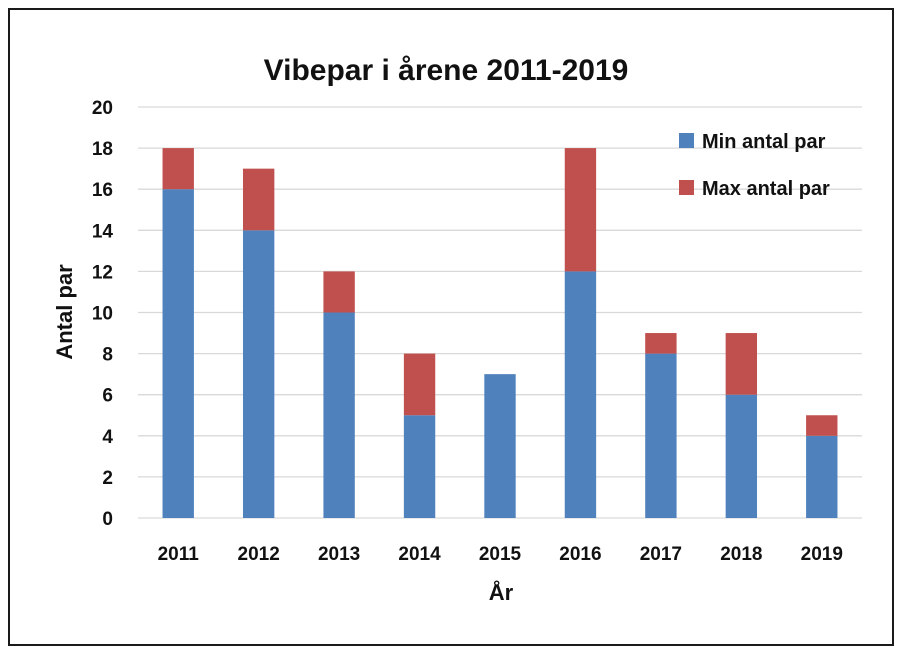 The image size is (907, 656). What do you see at coordinates (686, 140) in the screenshot?
I see `legend-swatch-min` at bounding box center [686, 140].